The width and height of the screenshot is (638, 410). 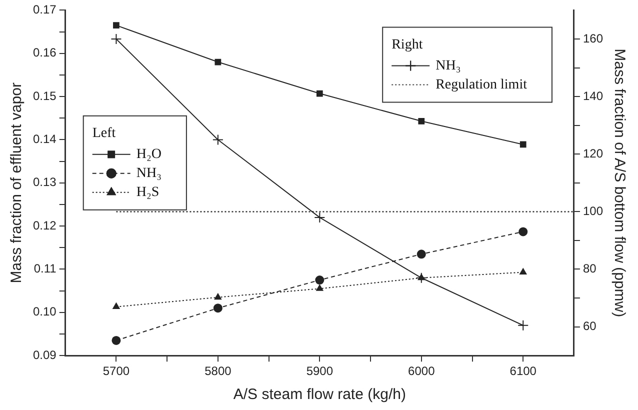 What do you see at coordinates (619, 183) in the screenshot?
I see `y2-axis-title: Mass fraction of A/S bottom flow (ppmw)` at bounding box center [619, 183].